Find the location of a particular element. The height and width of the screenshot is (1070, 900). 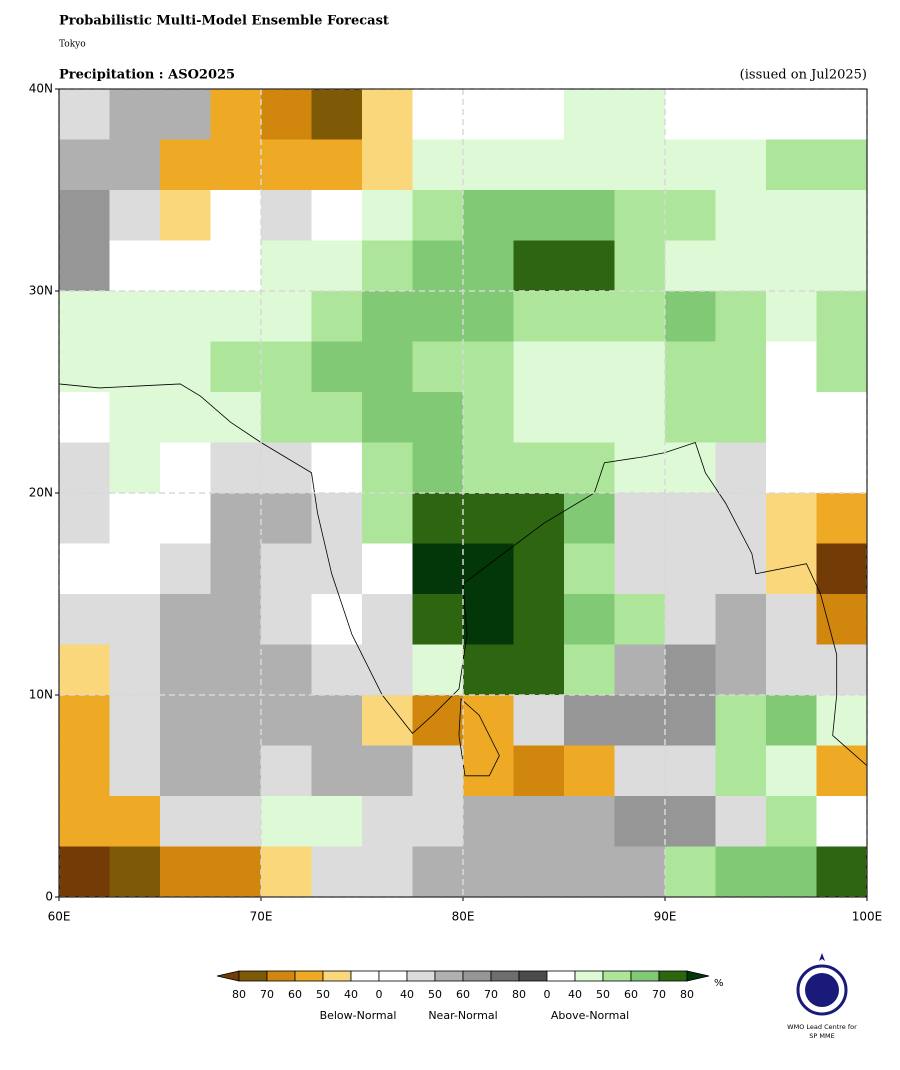

colorbar-label: 60 is located at coordinates (295, 994).